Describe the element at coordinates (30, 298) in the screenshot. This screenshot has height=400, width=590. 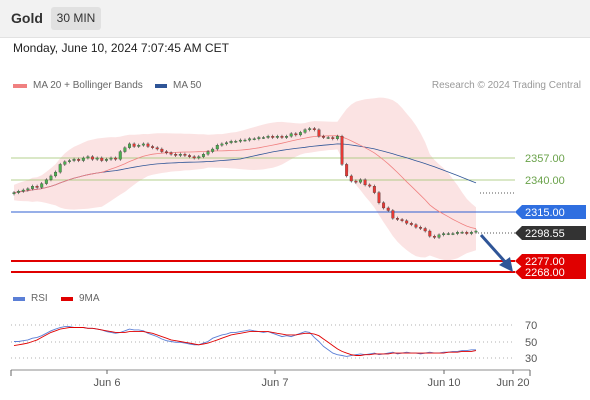
I see `legend-item-rsi: RSI` at that location.